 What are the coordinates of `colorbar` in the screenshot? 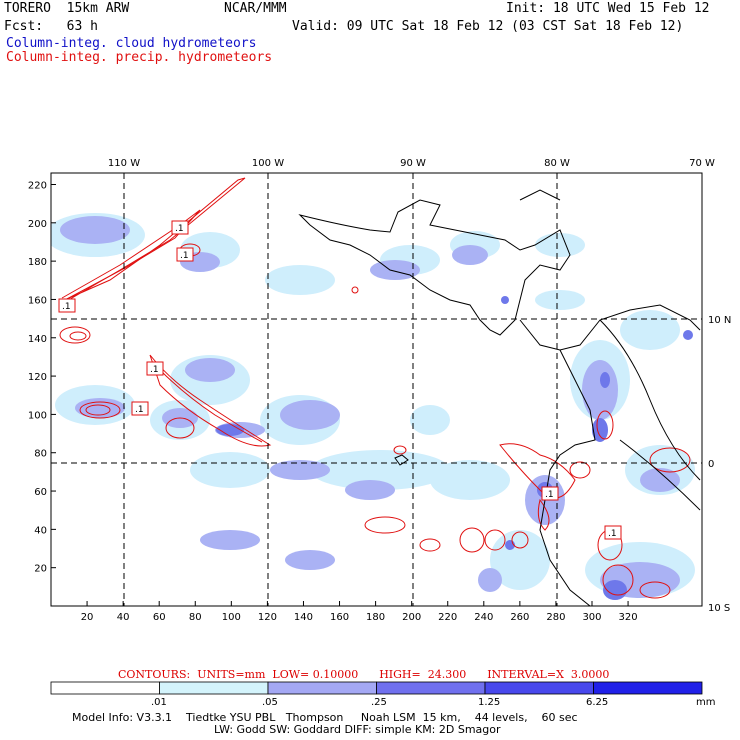 It's located at (376, 688).